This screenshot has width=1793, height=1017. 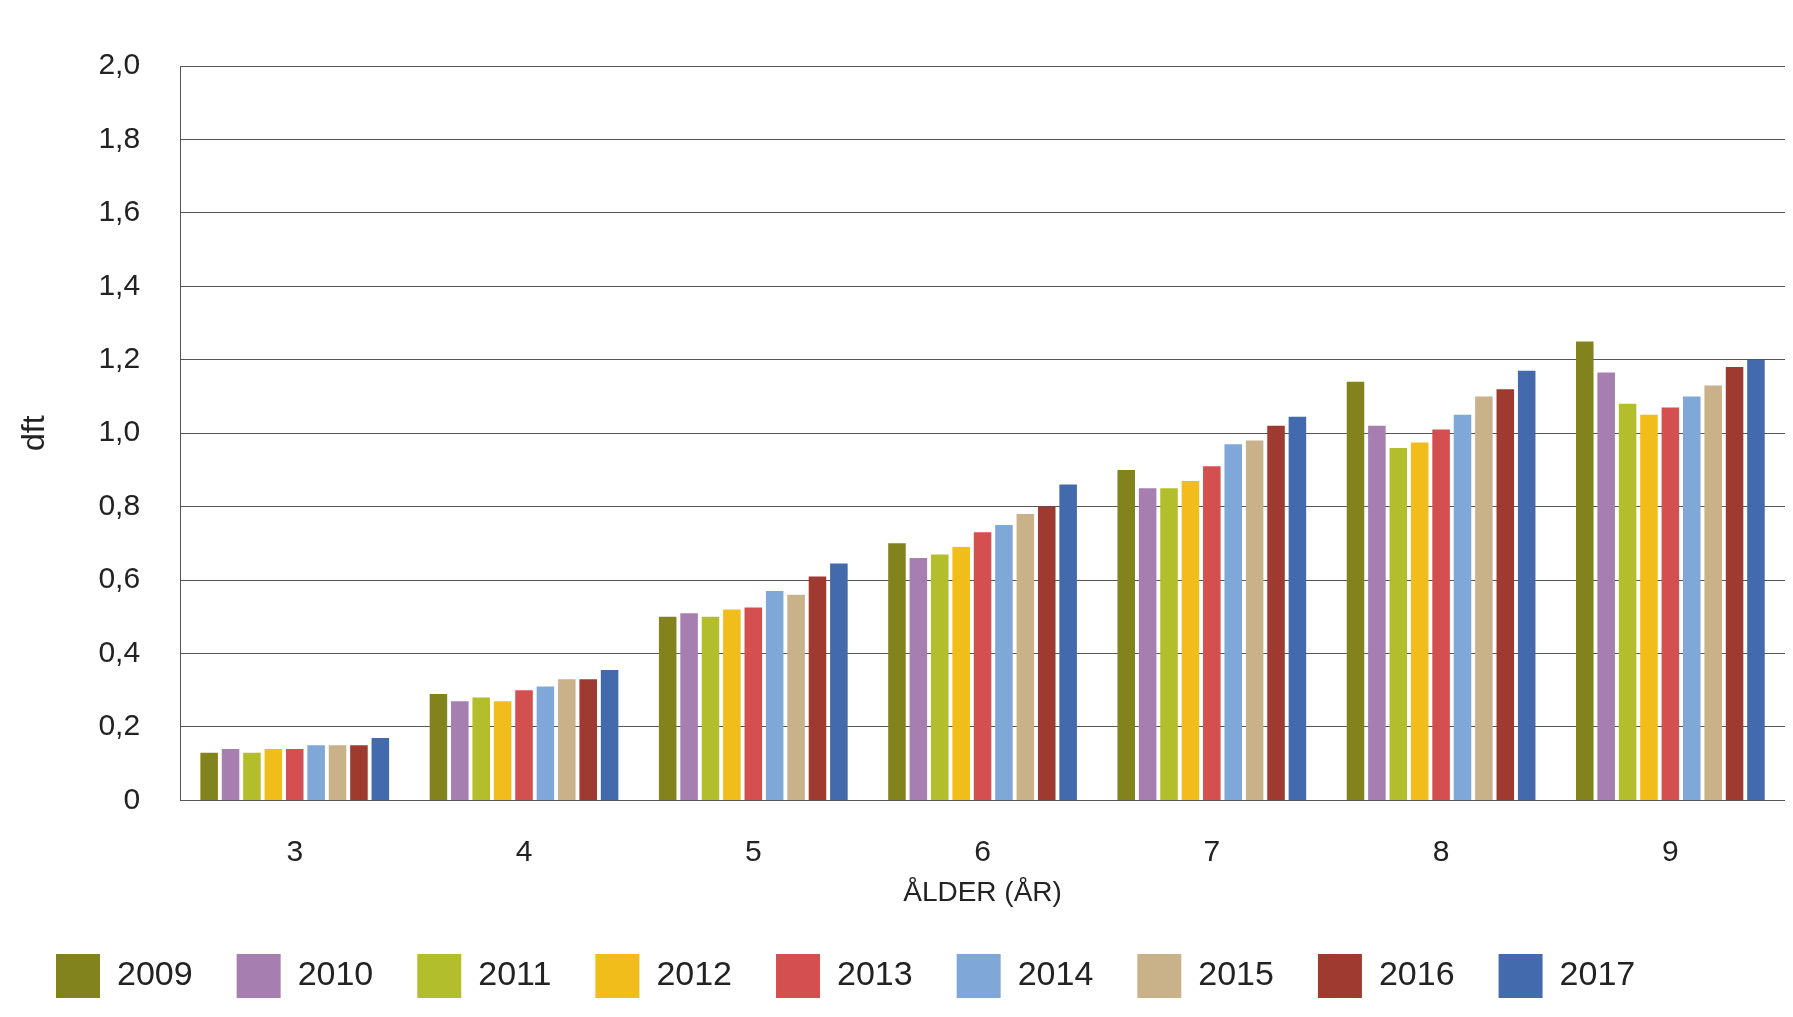 What do you see at coordinates (119, 137) in the screenshot?
I see `y-tick-label: 1,8` at bounding box center [119, 137].